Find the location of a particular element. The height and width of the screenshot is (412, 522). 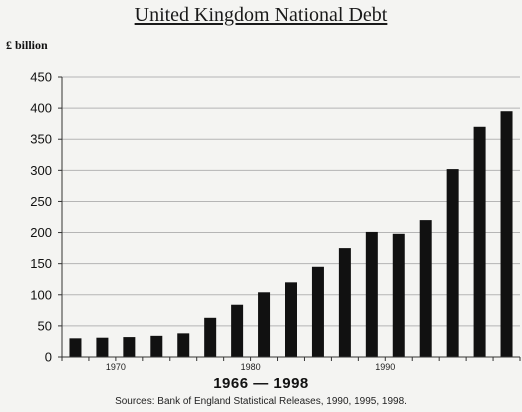

bar-1984 is located at coordinates (317, 311).